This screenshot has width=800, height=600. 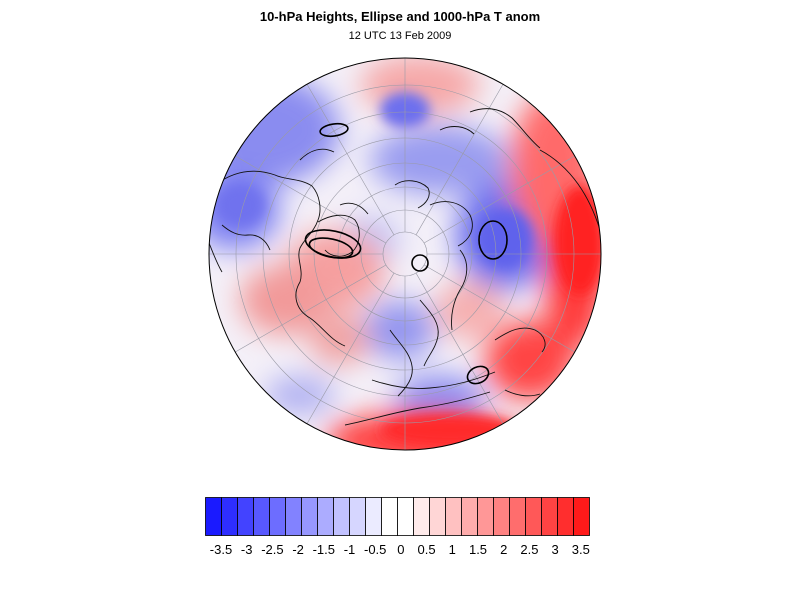 I want to click on colorbar-tick-label: 2, so click(x=504, y=549).